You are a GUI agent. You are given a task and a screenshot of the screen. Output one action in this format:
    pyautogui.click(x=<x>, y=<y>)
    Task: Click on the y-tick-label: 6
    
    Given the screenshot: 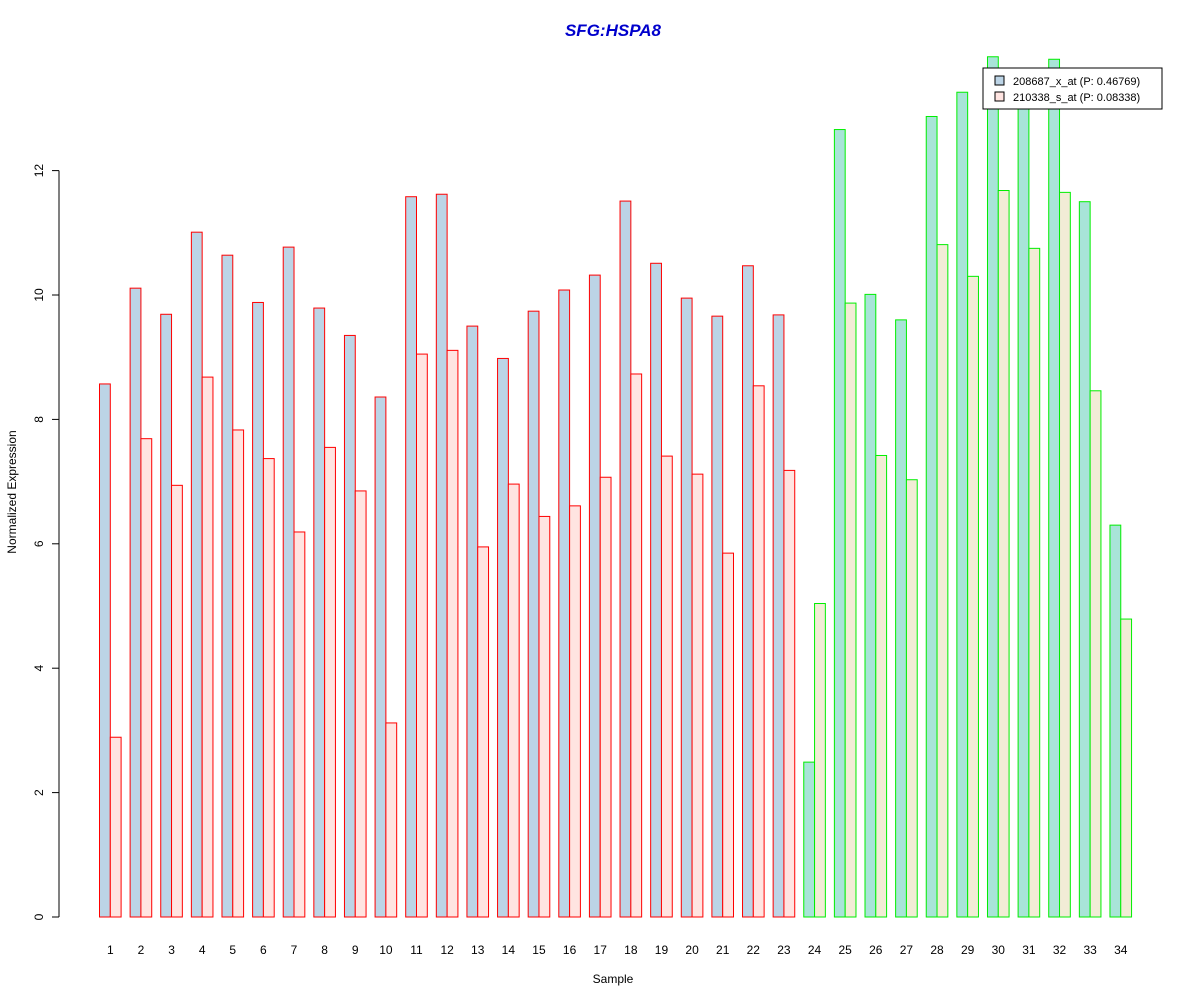 What is the action you would take?
    pyautogui.click(x=39, y=543)
    